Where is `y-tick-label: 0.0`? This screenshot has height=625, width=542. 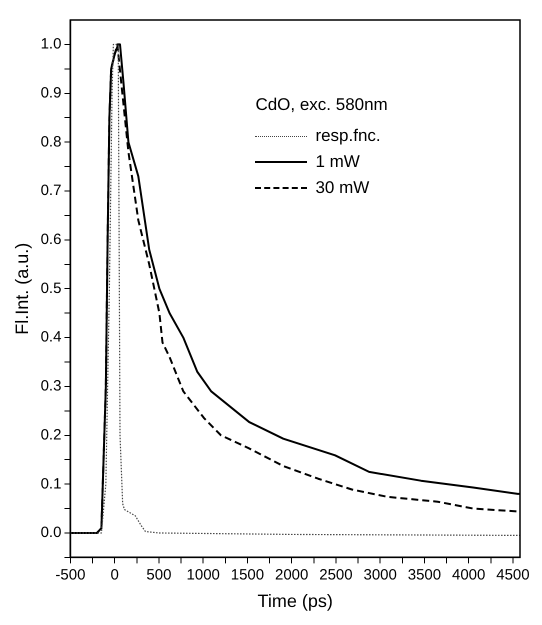 y-tick-label: 0.0 is located at coordinates (51, 533).